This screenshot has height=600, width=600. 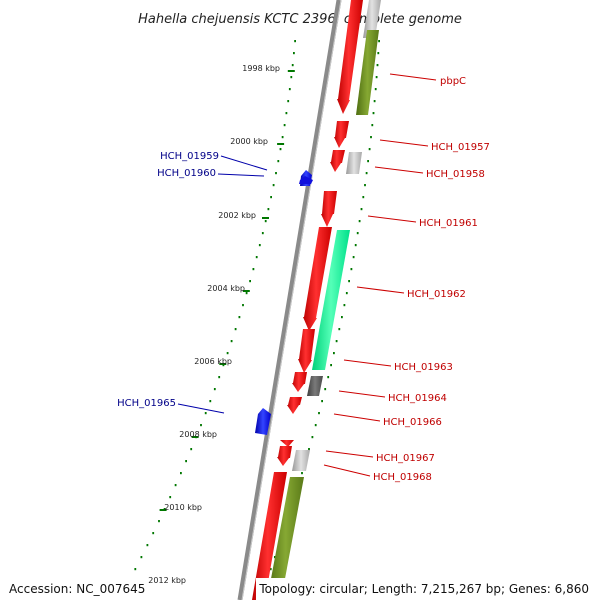 What do you see at coordinates (287, 443) in the screenshot?
I see `gene-small-2008` at bounding box center [287, 443].